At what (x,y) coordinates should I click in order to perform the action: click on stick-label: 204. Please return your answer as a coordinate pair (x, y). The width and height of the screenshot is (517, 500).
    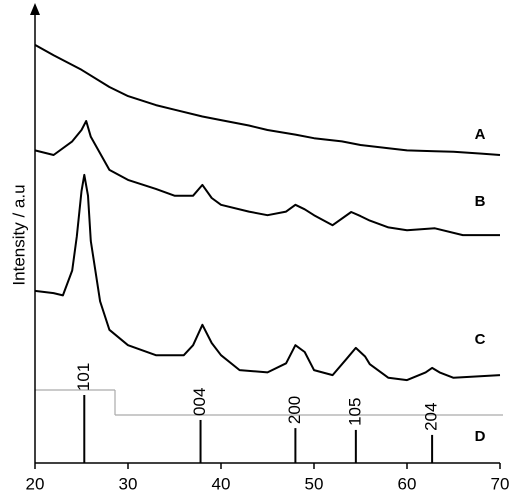
    Looking at the image, I should click on (431, 417).